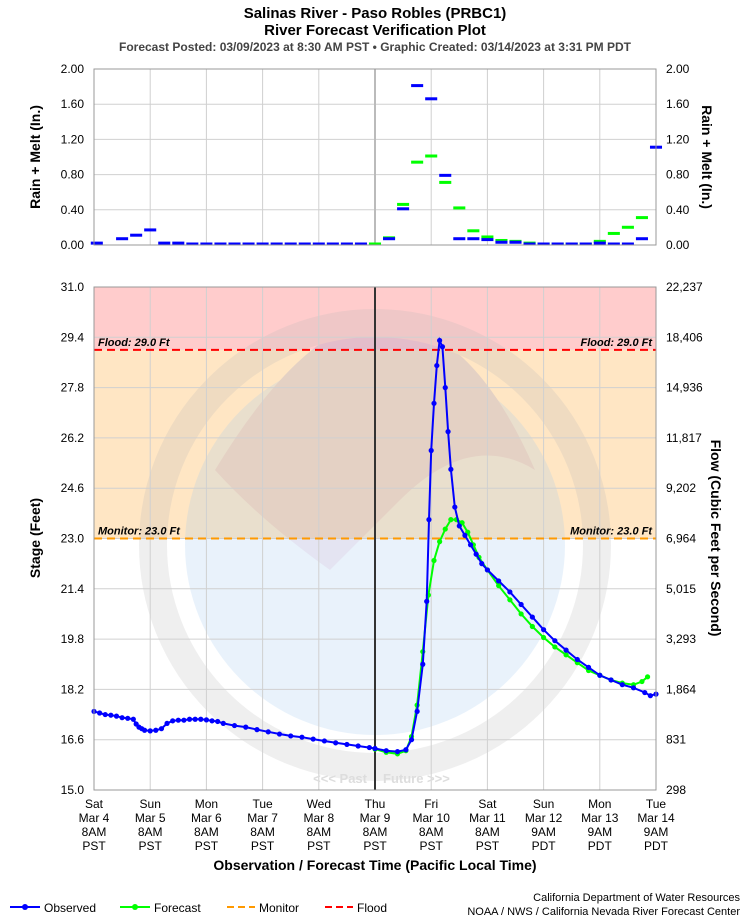 The width and height of the screenshot is (750, 920). What do you see at coordinates (73, 245) in the screenshot?
I see `precip-tick-left: 0.00` at bounding box center [73, 245].